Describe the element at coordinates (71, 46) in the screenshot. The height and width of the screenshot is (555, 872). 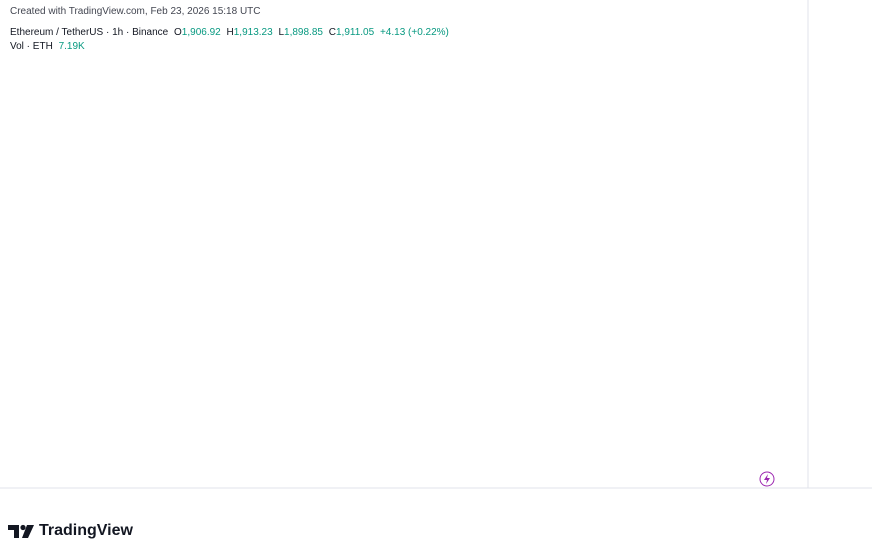
I see `vol-value: 7.19K` at that location.